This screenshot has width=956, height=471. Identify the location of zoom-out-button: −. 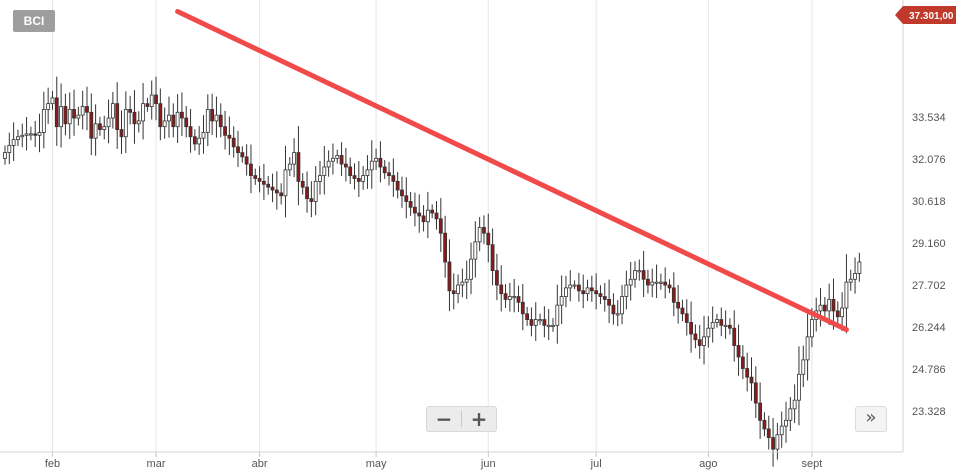
(444, 419).